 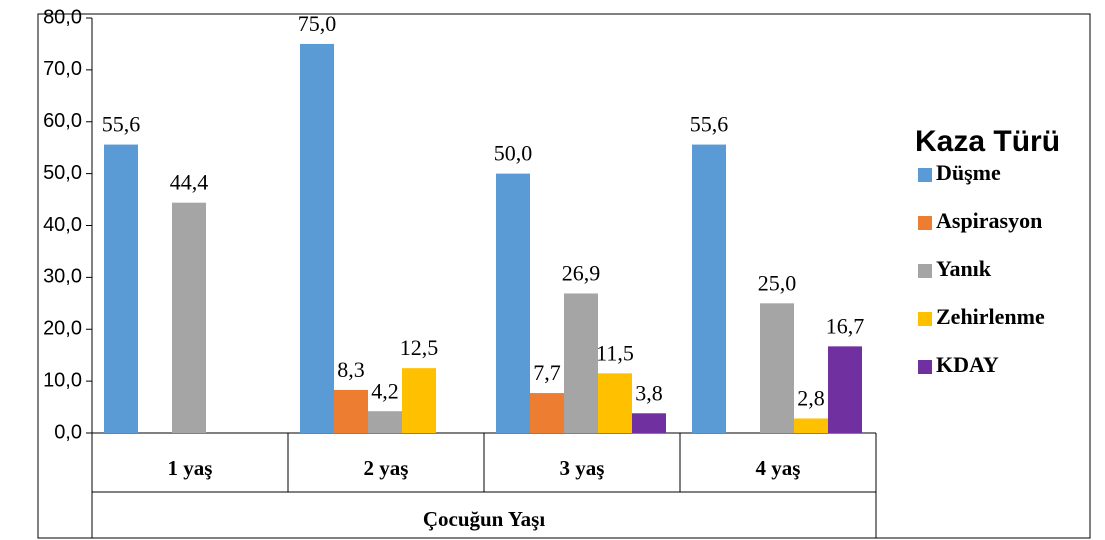 I want to click on y-tick-label: 50,0, so click(x=62, y=173).